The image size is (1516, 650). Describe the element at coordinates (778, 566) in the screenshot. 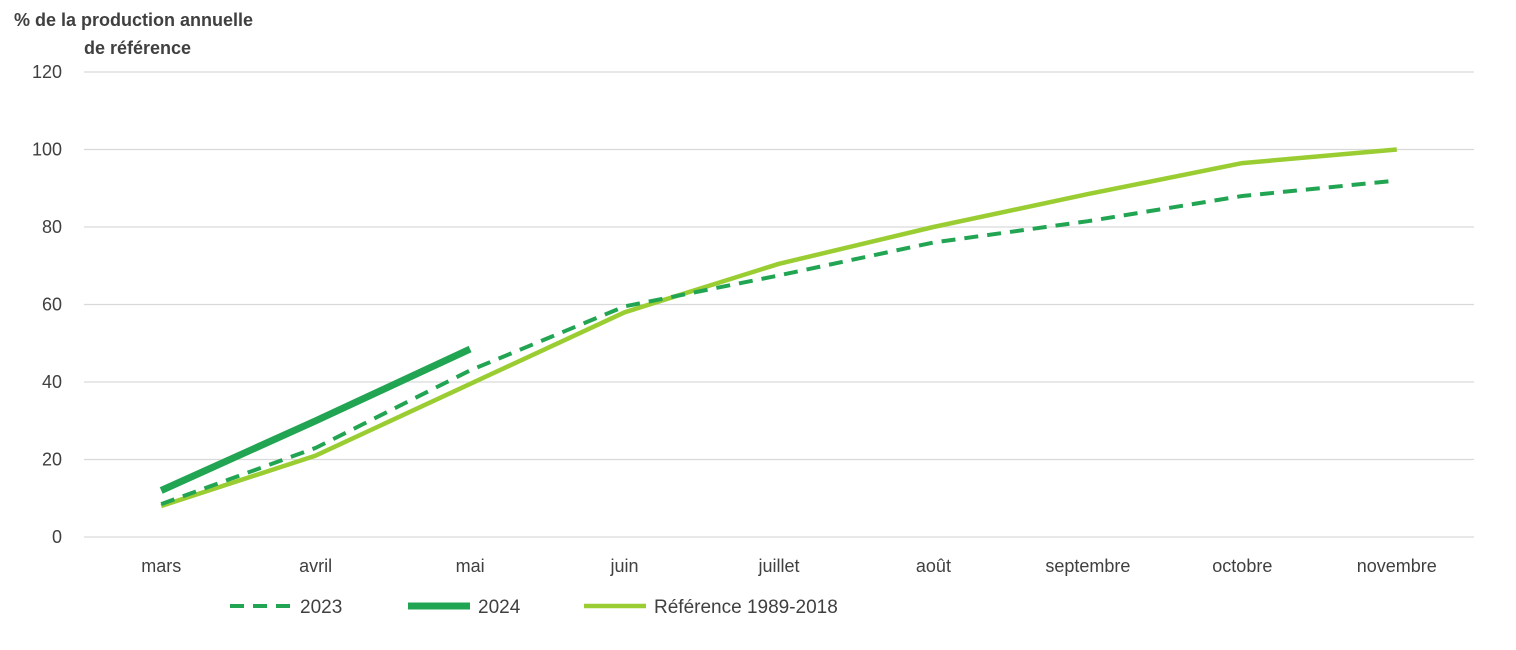

I see `x-tick-label: juillet` at that location.